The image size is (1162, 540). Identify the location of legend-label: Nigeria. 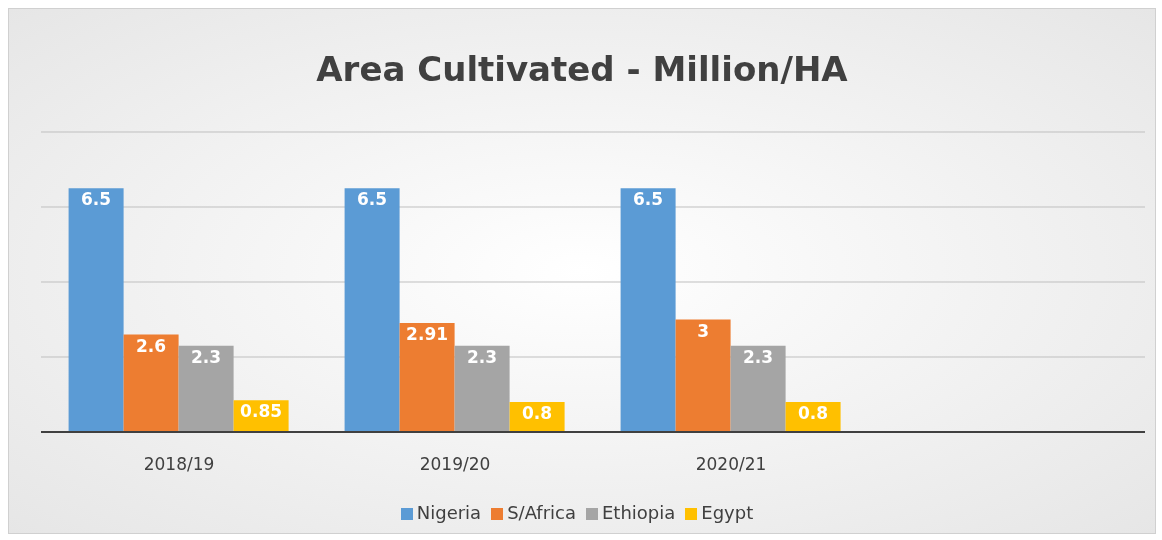
(449, 512).